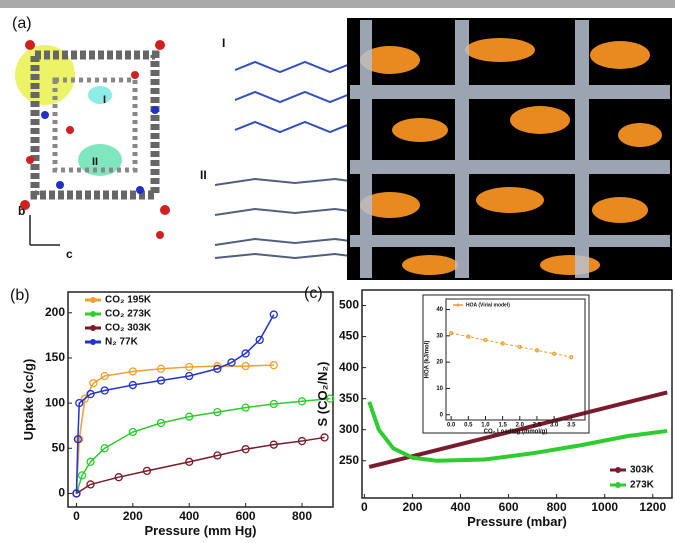 Image resolution: width=675 pixels, height=543 pixels. Describe the element at coordinates (122, 342) in the screenshot. I see `legend-label: N₂ 77K` at that location.